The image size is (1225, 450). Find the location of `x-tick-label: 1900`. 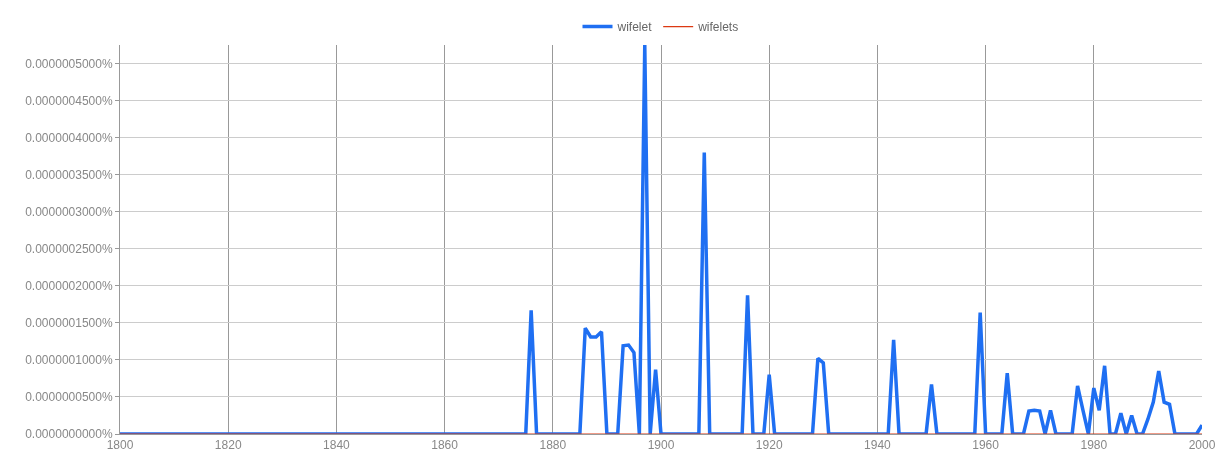

x-tick-label: 1900 is located at coordinates (661, 444).